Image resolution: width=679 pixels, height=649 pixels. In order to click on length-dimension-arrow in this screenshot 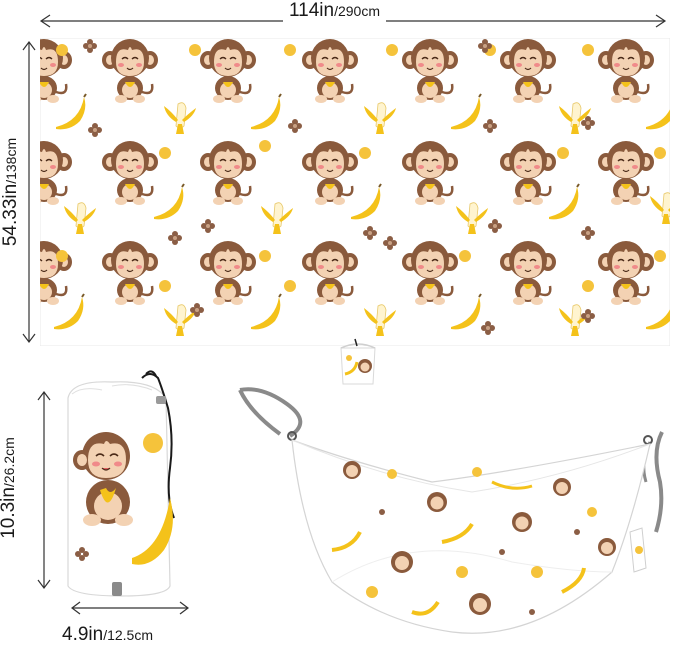, I will do `click(29, 192)`.